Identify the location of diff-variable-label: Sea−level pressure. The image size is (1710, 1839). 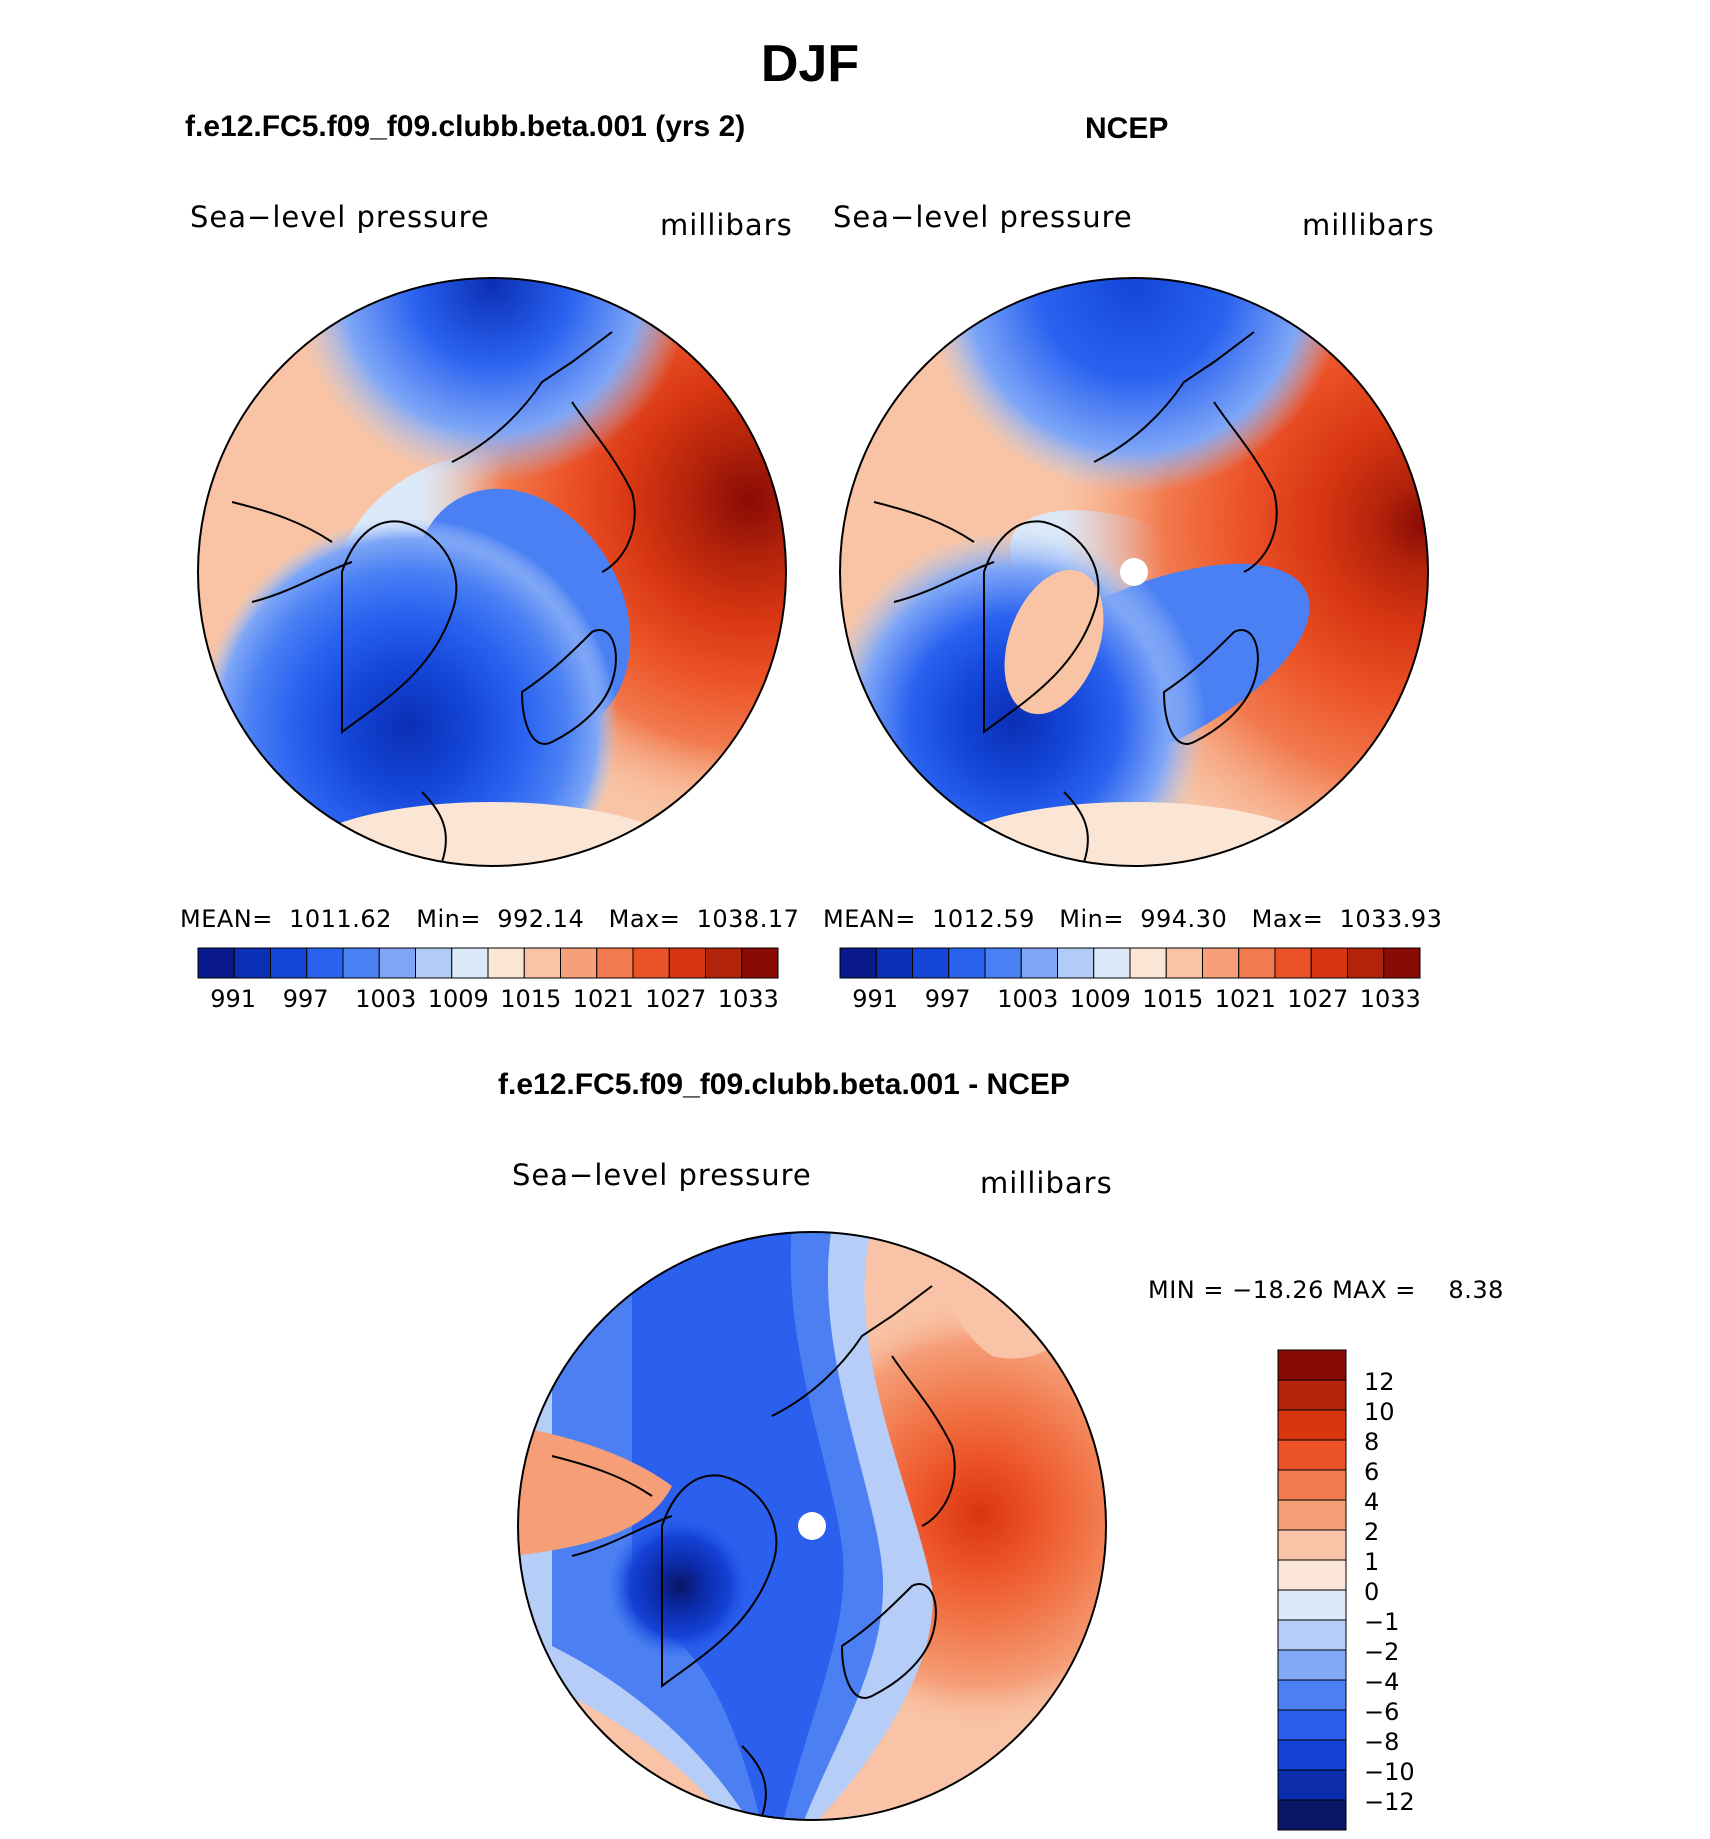
(662, 1175).